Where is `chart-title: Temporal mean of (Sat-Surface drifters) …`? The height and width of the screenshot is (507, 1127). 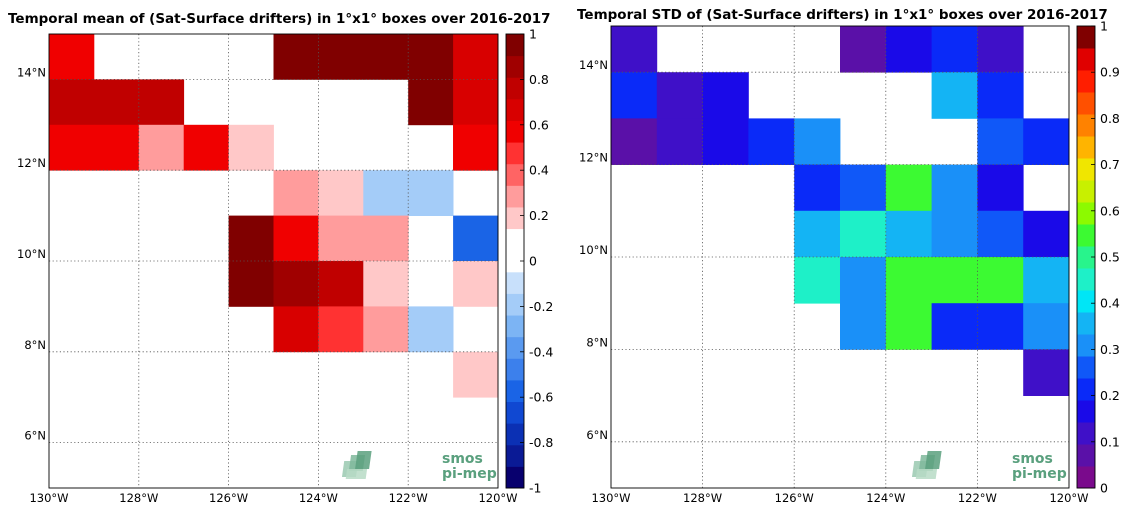 chart-title: Temporal mean of (Sat-Surface drifters) … is located at coordinates (279, 19).